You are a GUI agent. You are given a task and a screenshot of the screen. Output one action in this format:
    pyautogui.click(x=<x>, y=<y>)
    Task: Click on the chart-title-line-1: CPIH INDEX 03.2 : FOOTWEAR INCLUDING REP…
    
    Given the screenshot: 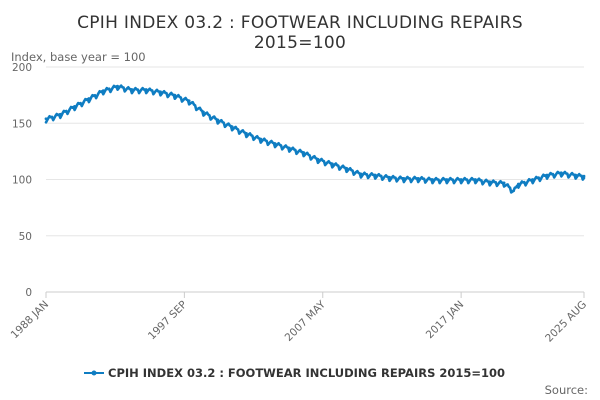 What is the action you would take?
    pyautogui.click(x=300, y=23)
    